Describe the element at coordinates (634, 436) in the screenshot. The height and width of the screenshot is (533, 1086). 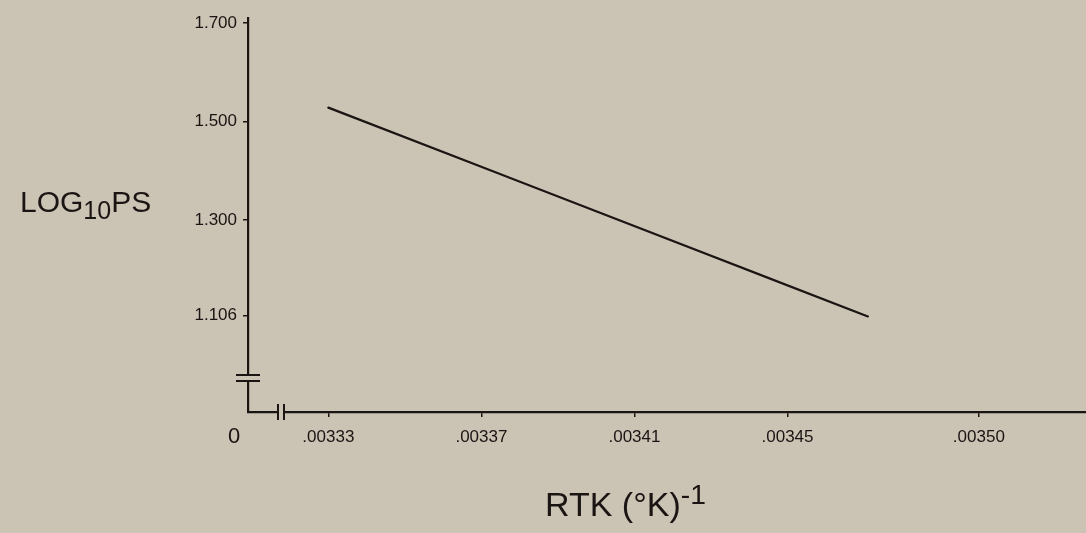
I see `x-tick-label: .00341` at that location.